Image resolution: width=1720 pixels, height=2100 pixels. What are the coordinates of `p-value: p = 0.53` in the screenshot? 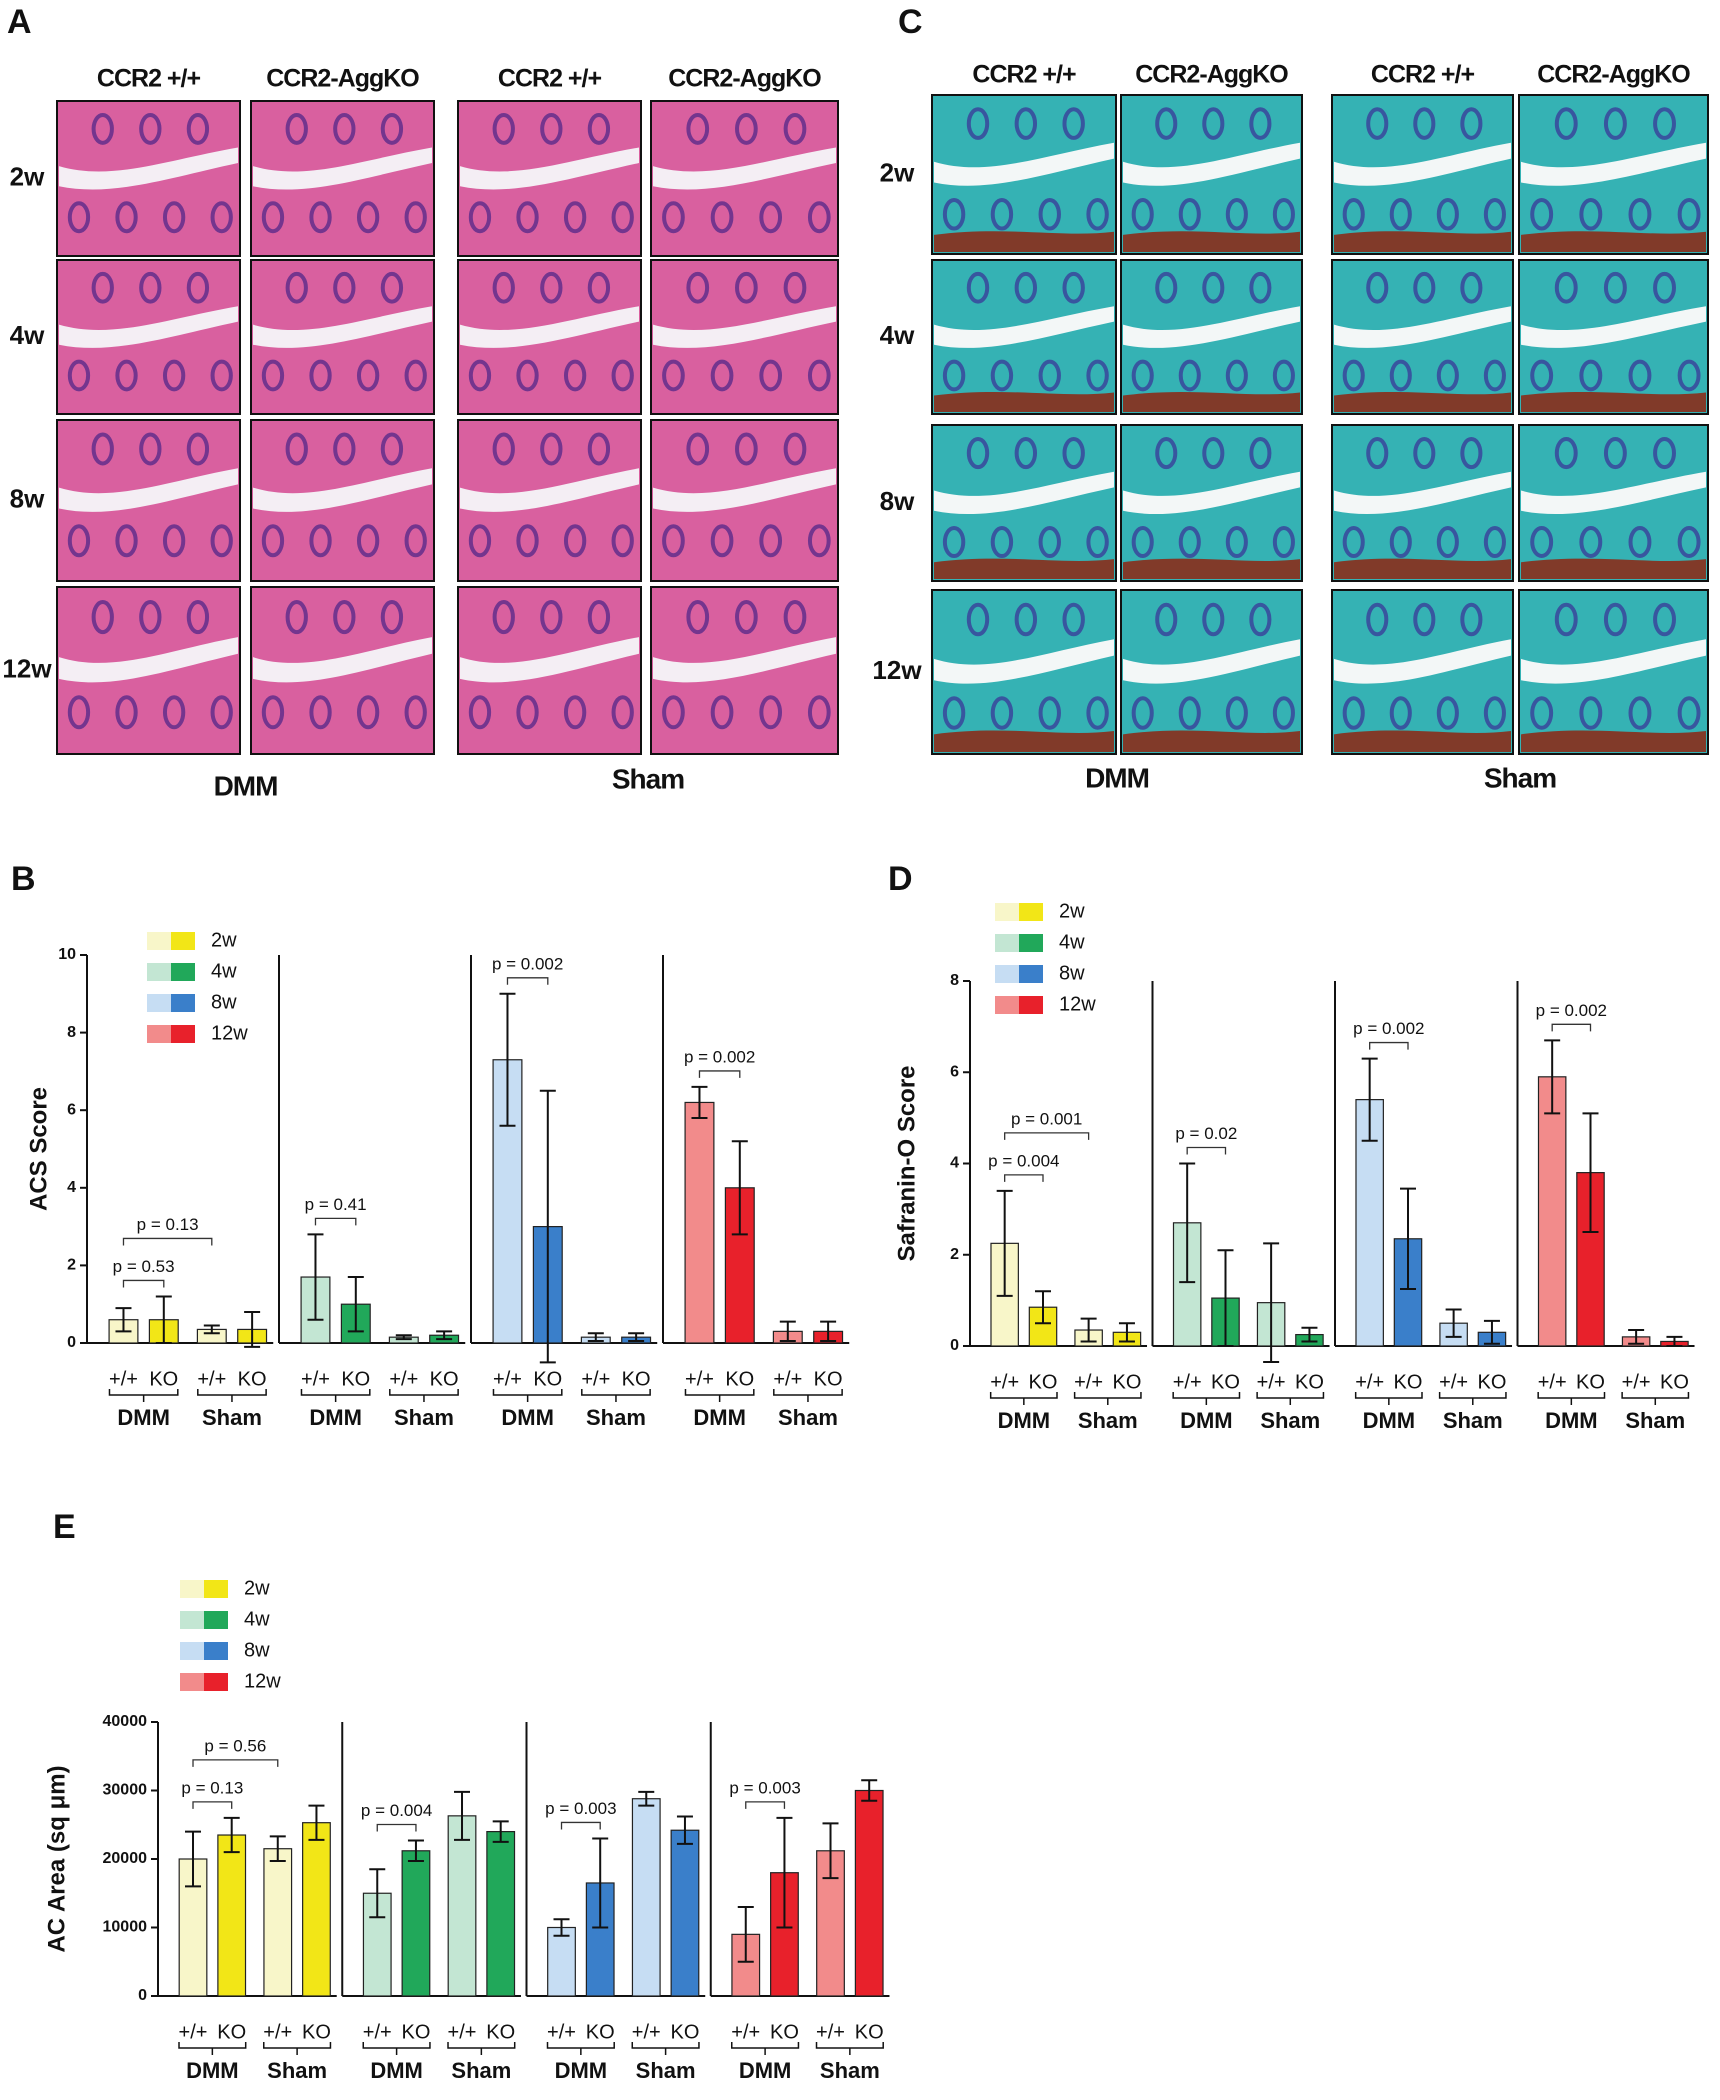 It's located at (144, 1266).